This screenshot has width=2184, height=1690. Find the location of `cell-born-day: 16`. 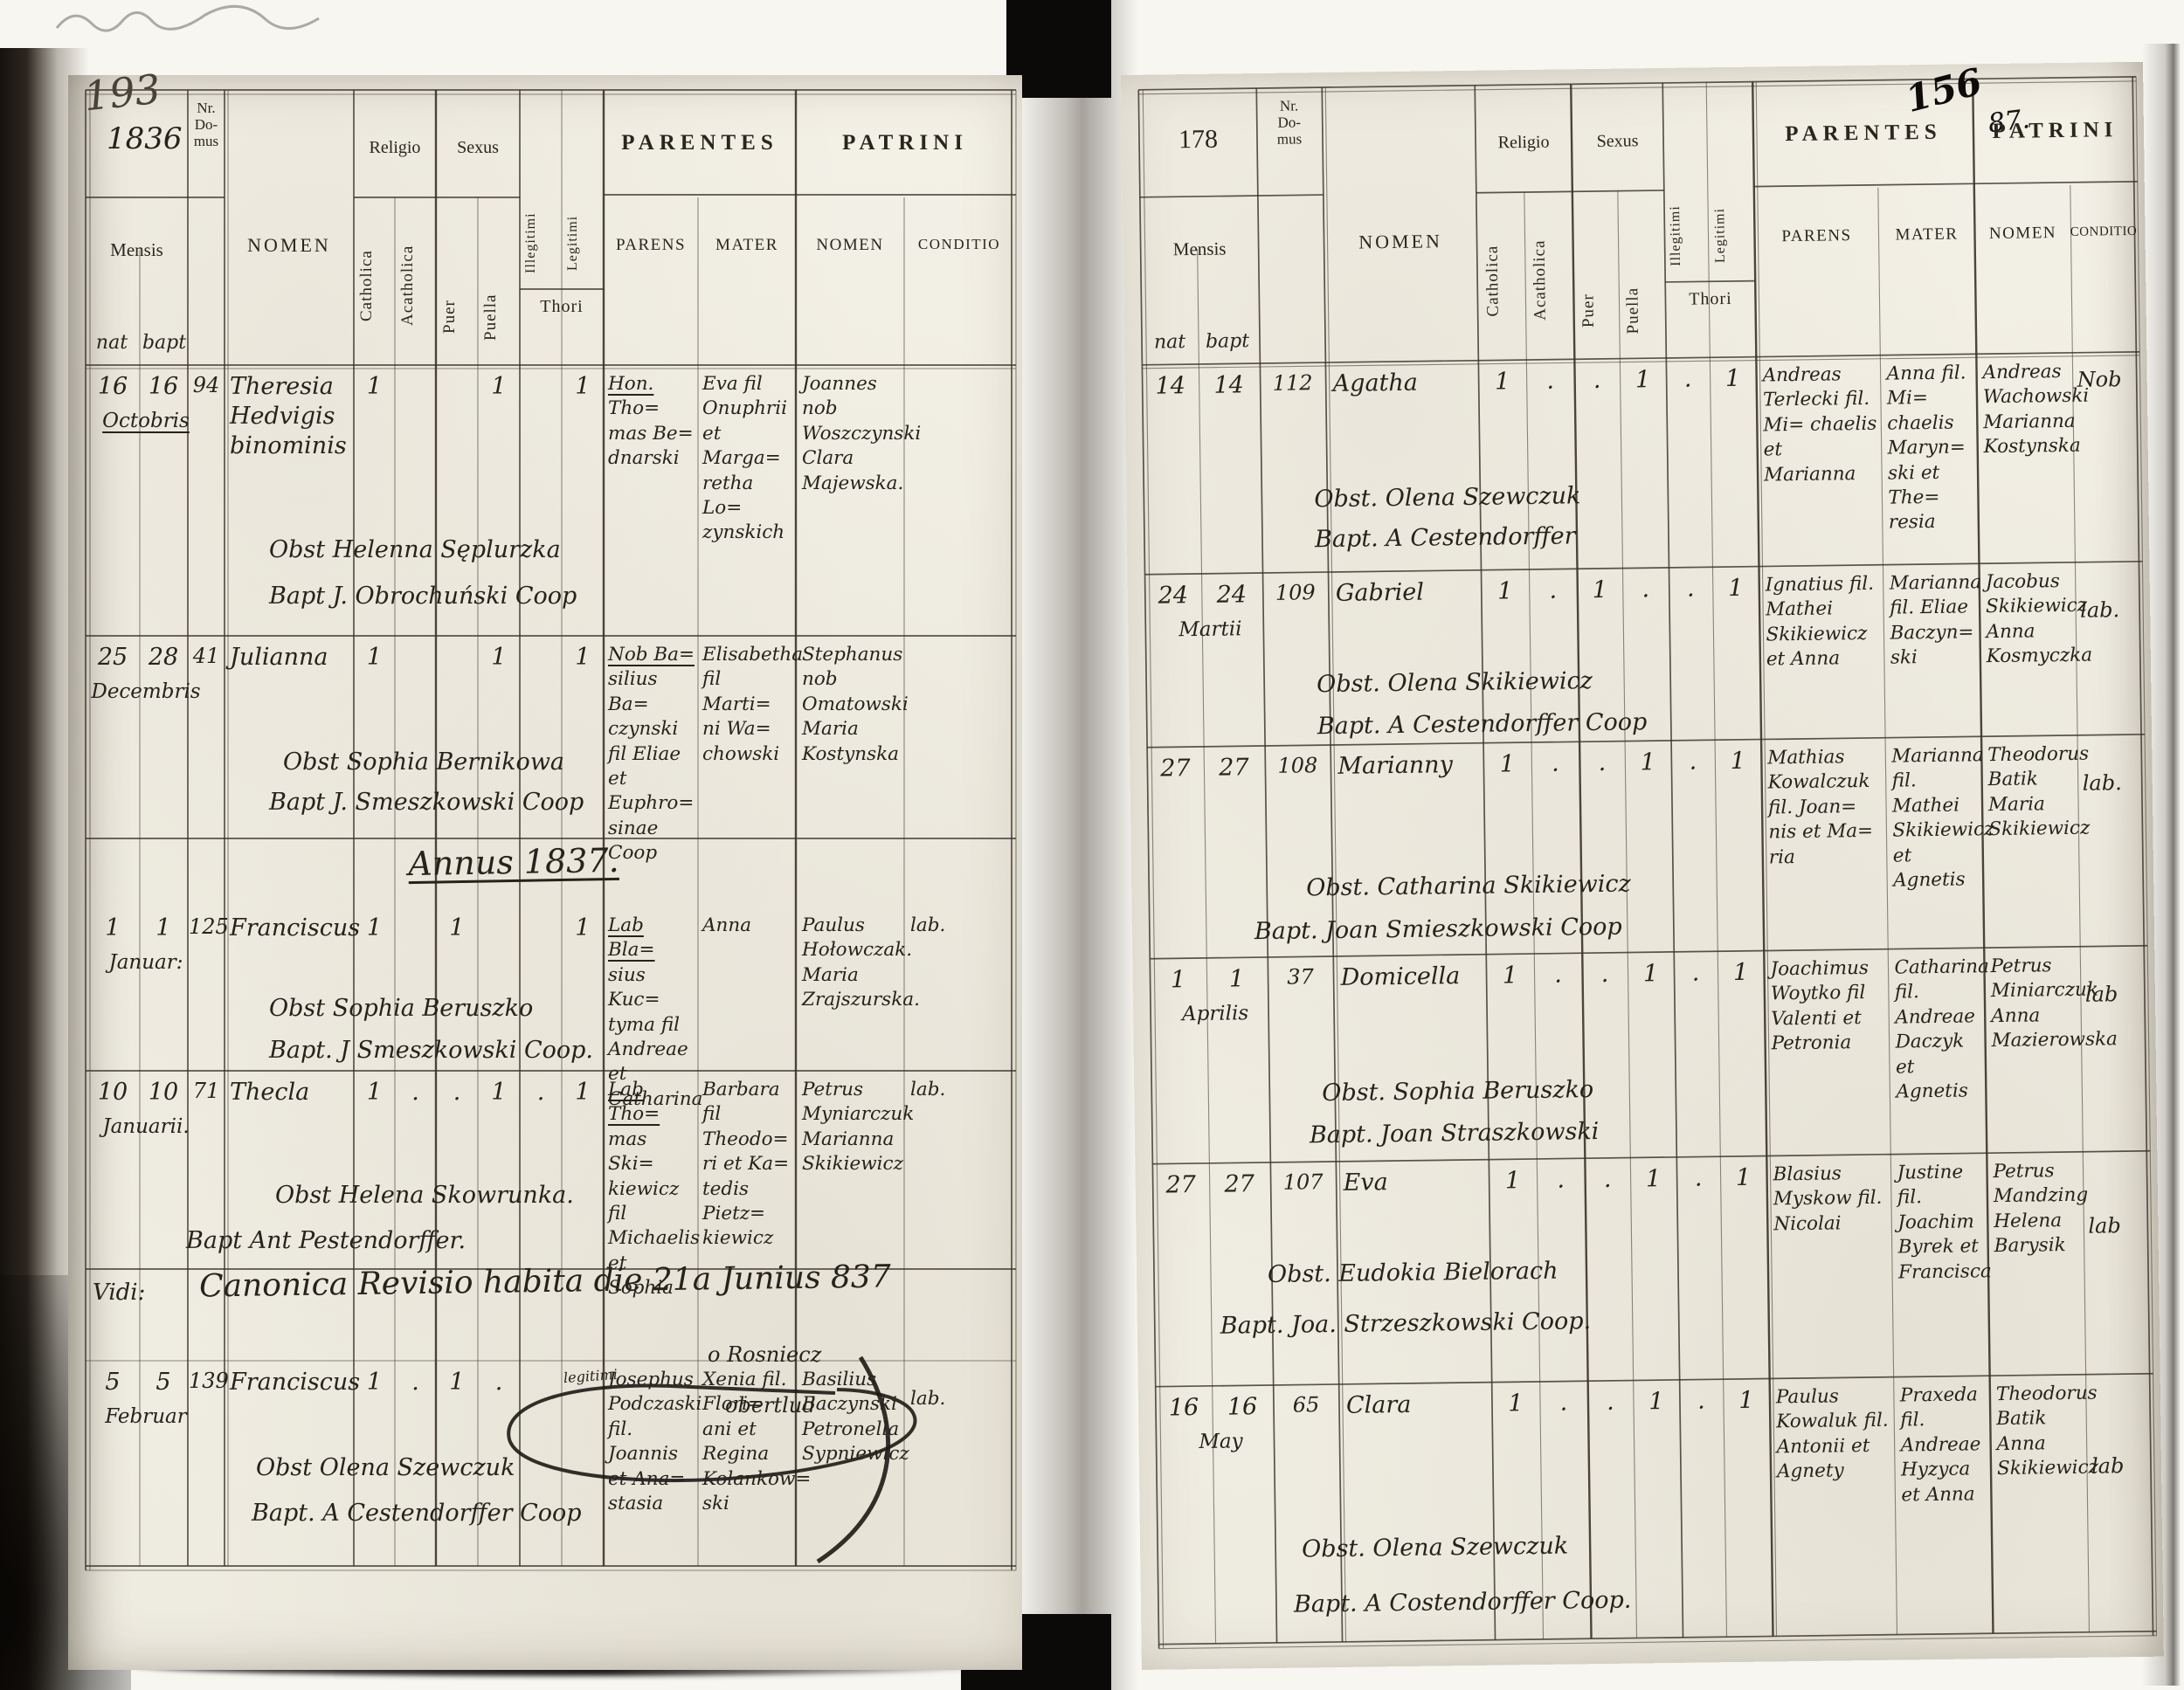

cell-born-day: 16 is located at coordinates (1183, 1408).